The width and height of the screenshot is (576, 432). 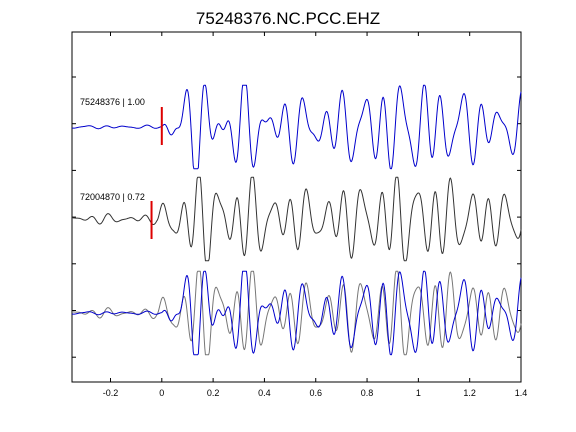 What do you see at coordinates (213, 393) in the screenshot?
I see `x-tick-label: 0.2` at bounding box center [213, 393].